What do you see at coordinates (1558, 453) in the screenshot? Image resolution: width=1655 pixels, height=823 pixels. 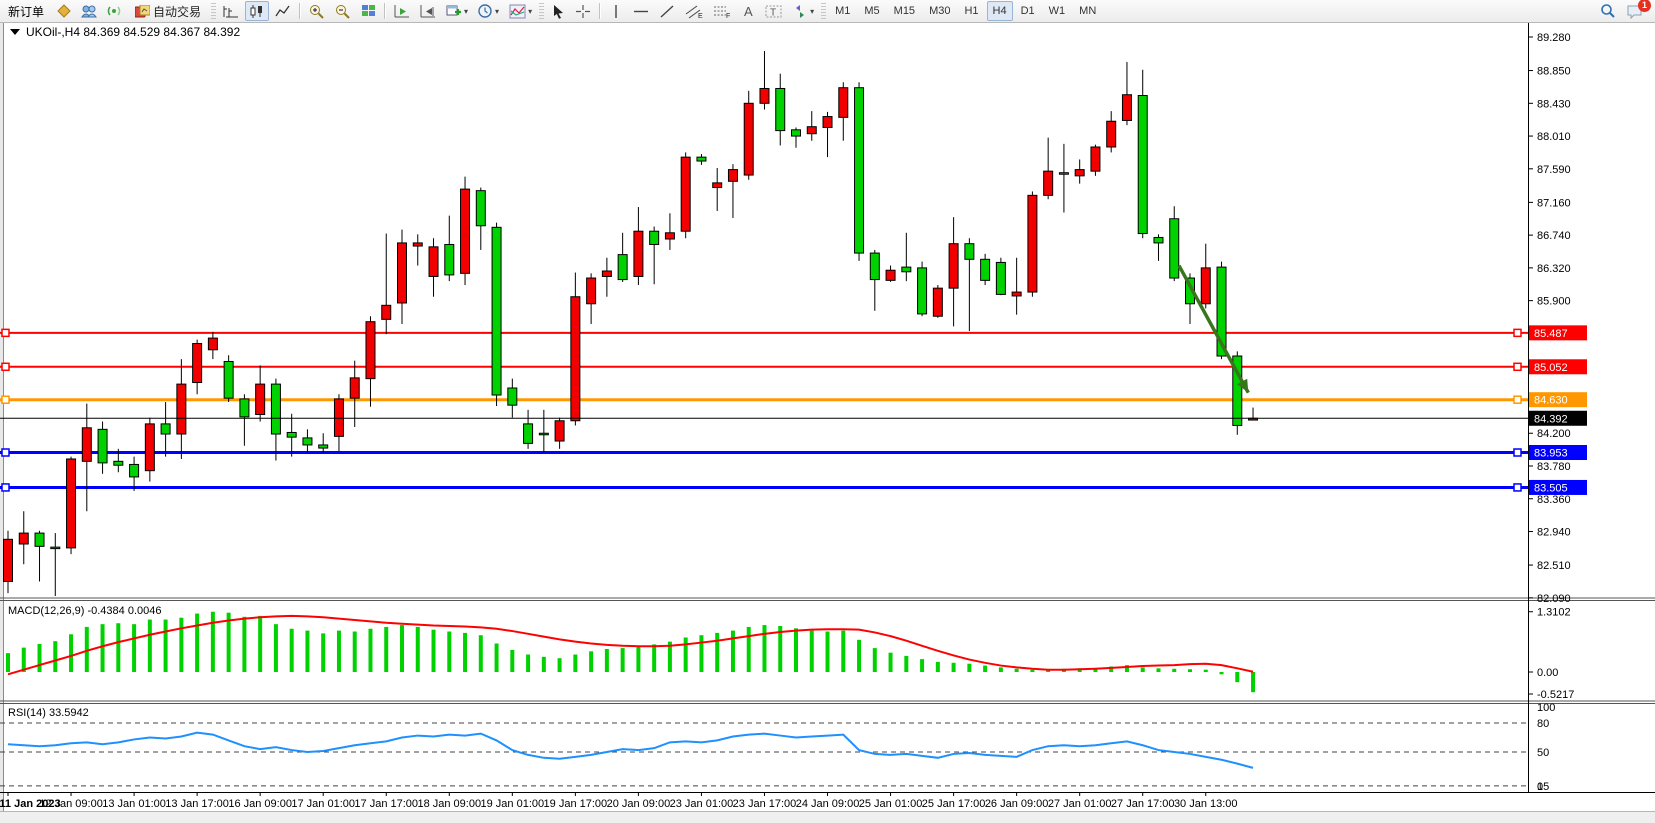 I see `price-line-badge-83.953: 83.953` at bounding box center [1558, 453].